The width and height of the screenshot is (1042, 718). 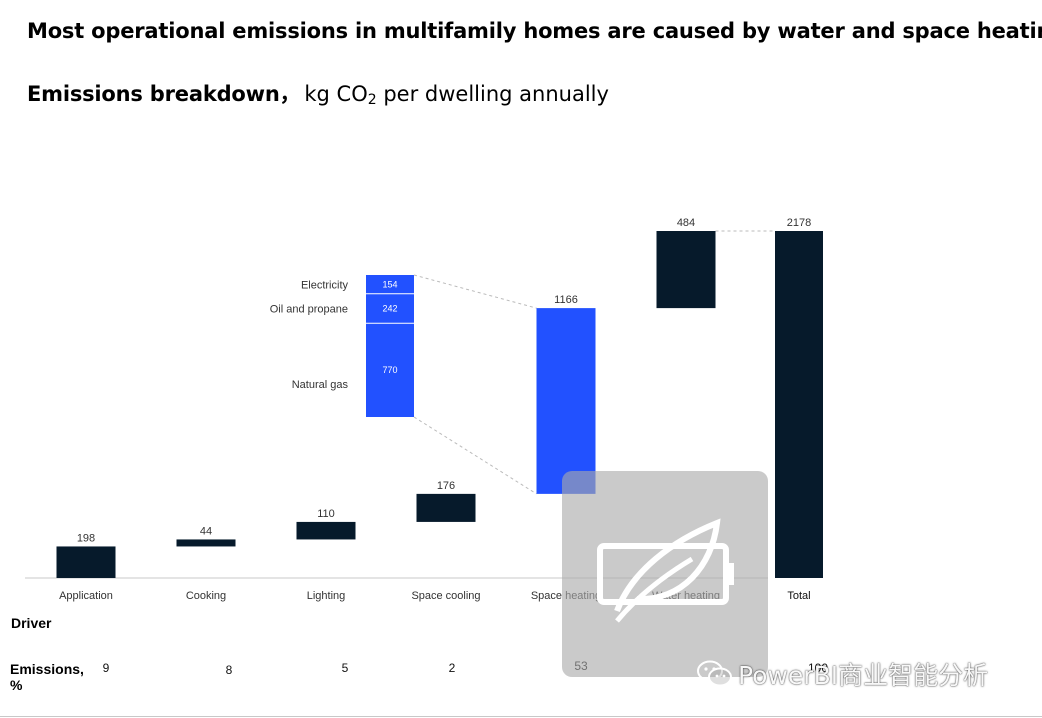 What do you see at coordinates (818, 668) in the screenshot?
I see `emissions-percent-6: 100` at bounding box center [818, 668].